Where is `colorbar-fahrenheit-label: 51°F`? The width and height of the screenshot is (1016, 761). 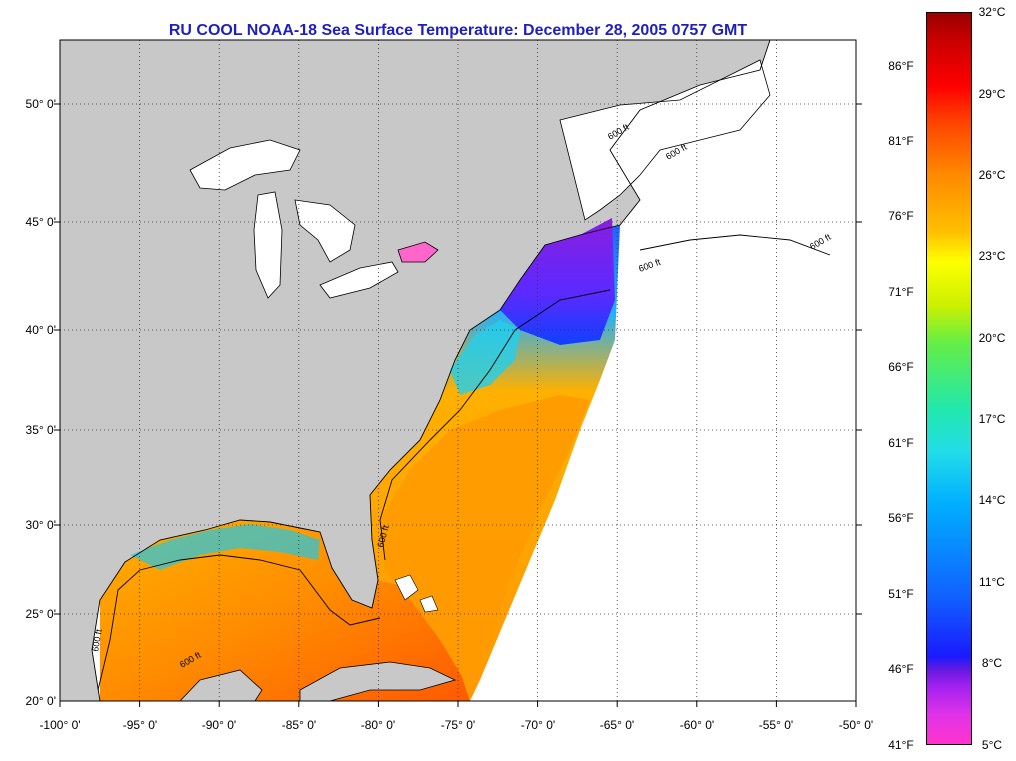
colorbar-fahrenheit-label: 51°F is located at coordinates (901, 594).